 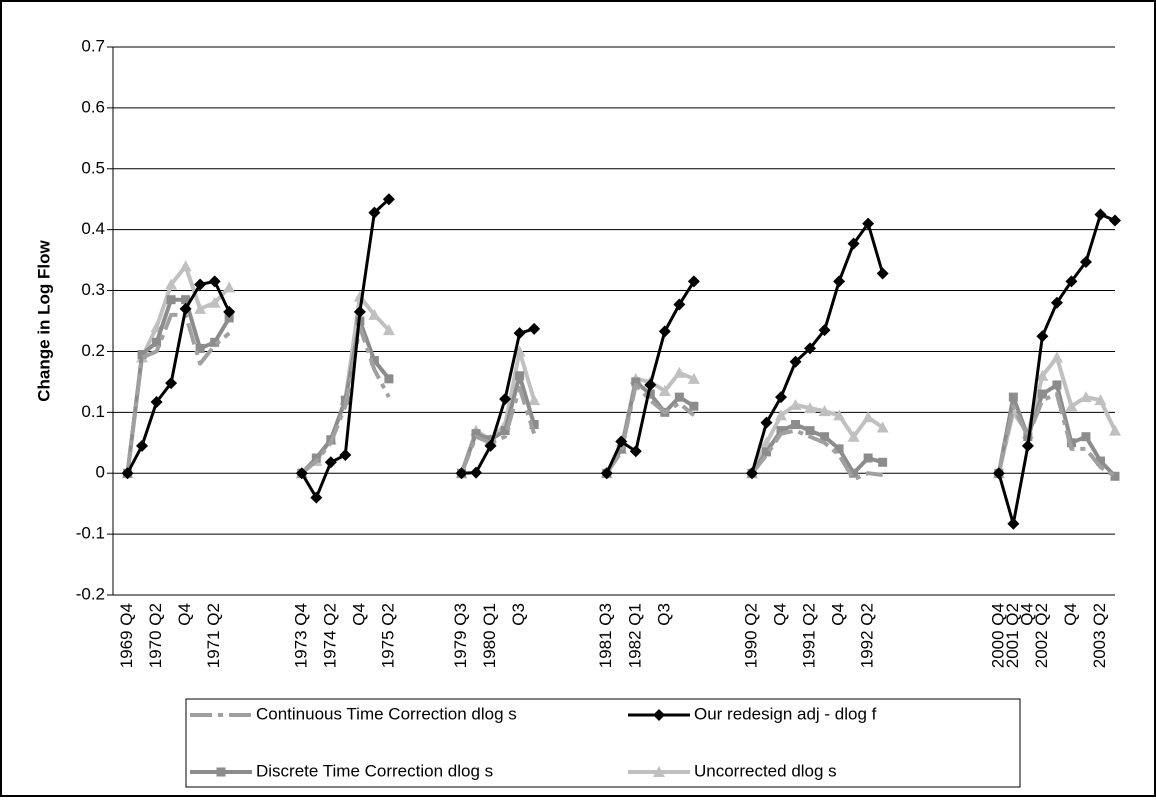 I want to click on y-tick-label: -0.1, so click(x=90, y=533).